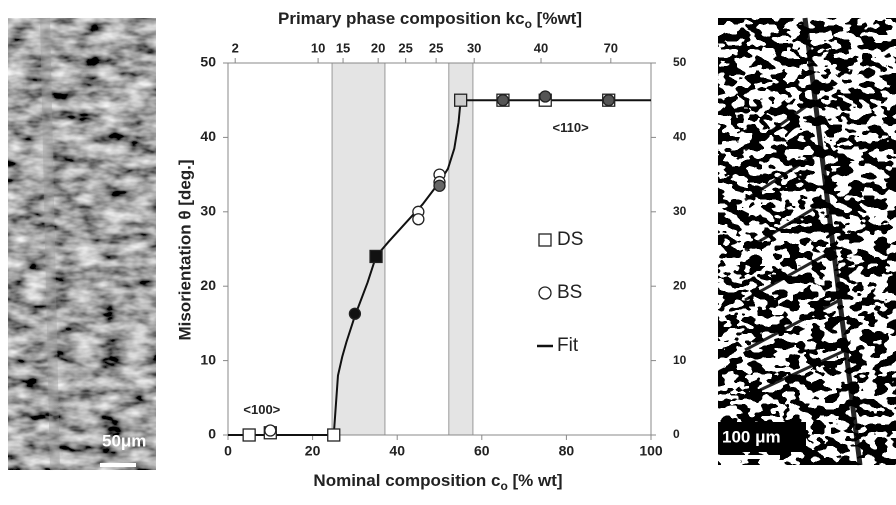  Describe the element at coordinates (208, 359) in the screenshot. I see `y-tick-label: 10` at that location.